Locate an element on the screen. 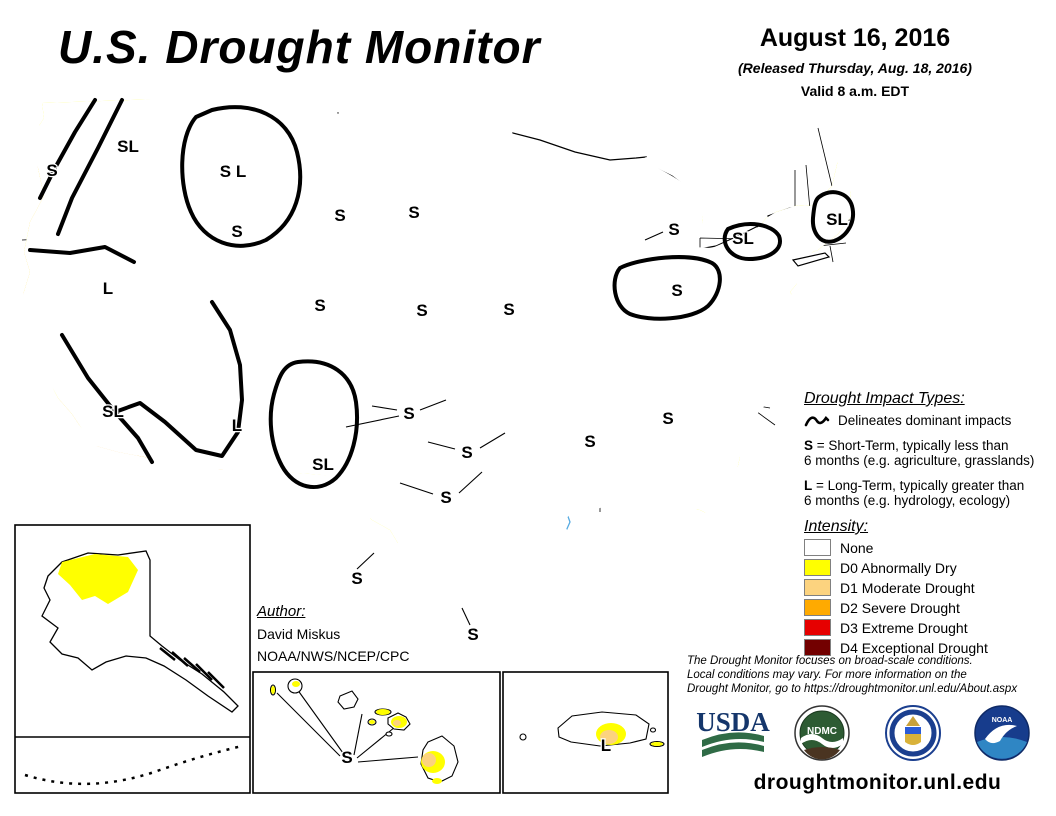 The height and width of the screenshot is (816, 1056). legend-item-d2: D2 Severe Drought is located at coordinates (930, 607).